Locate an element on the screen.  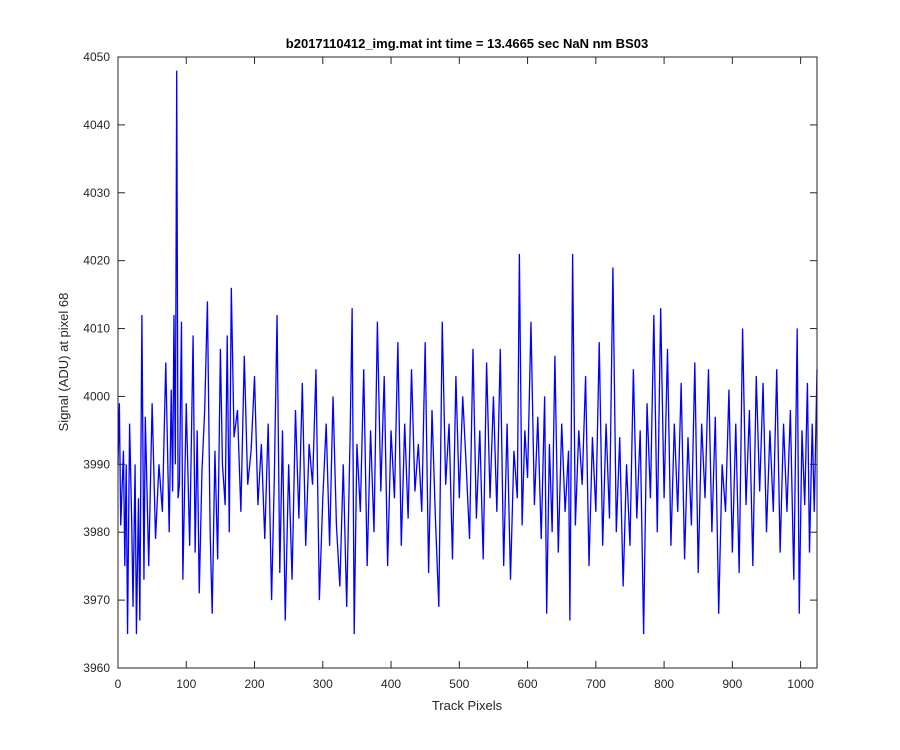
x-tick-label: 0 is located at coordinates (118, 684).